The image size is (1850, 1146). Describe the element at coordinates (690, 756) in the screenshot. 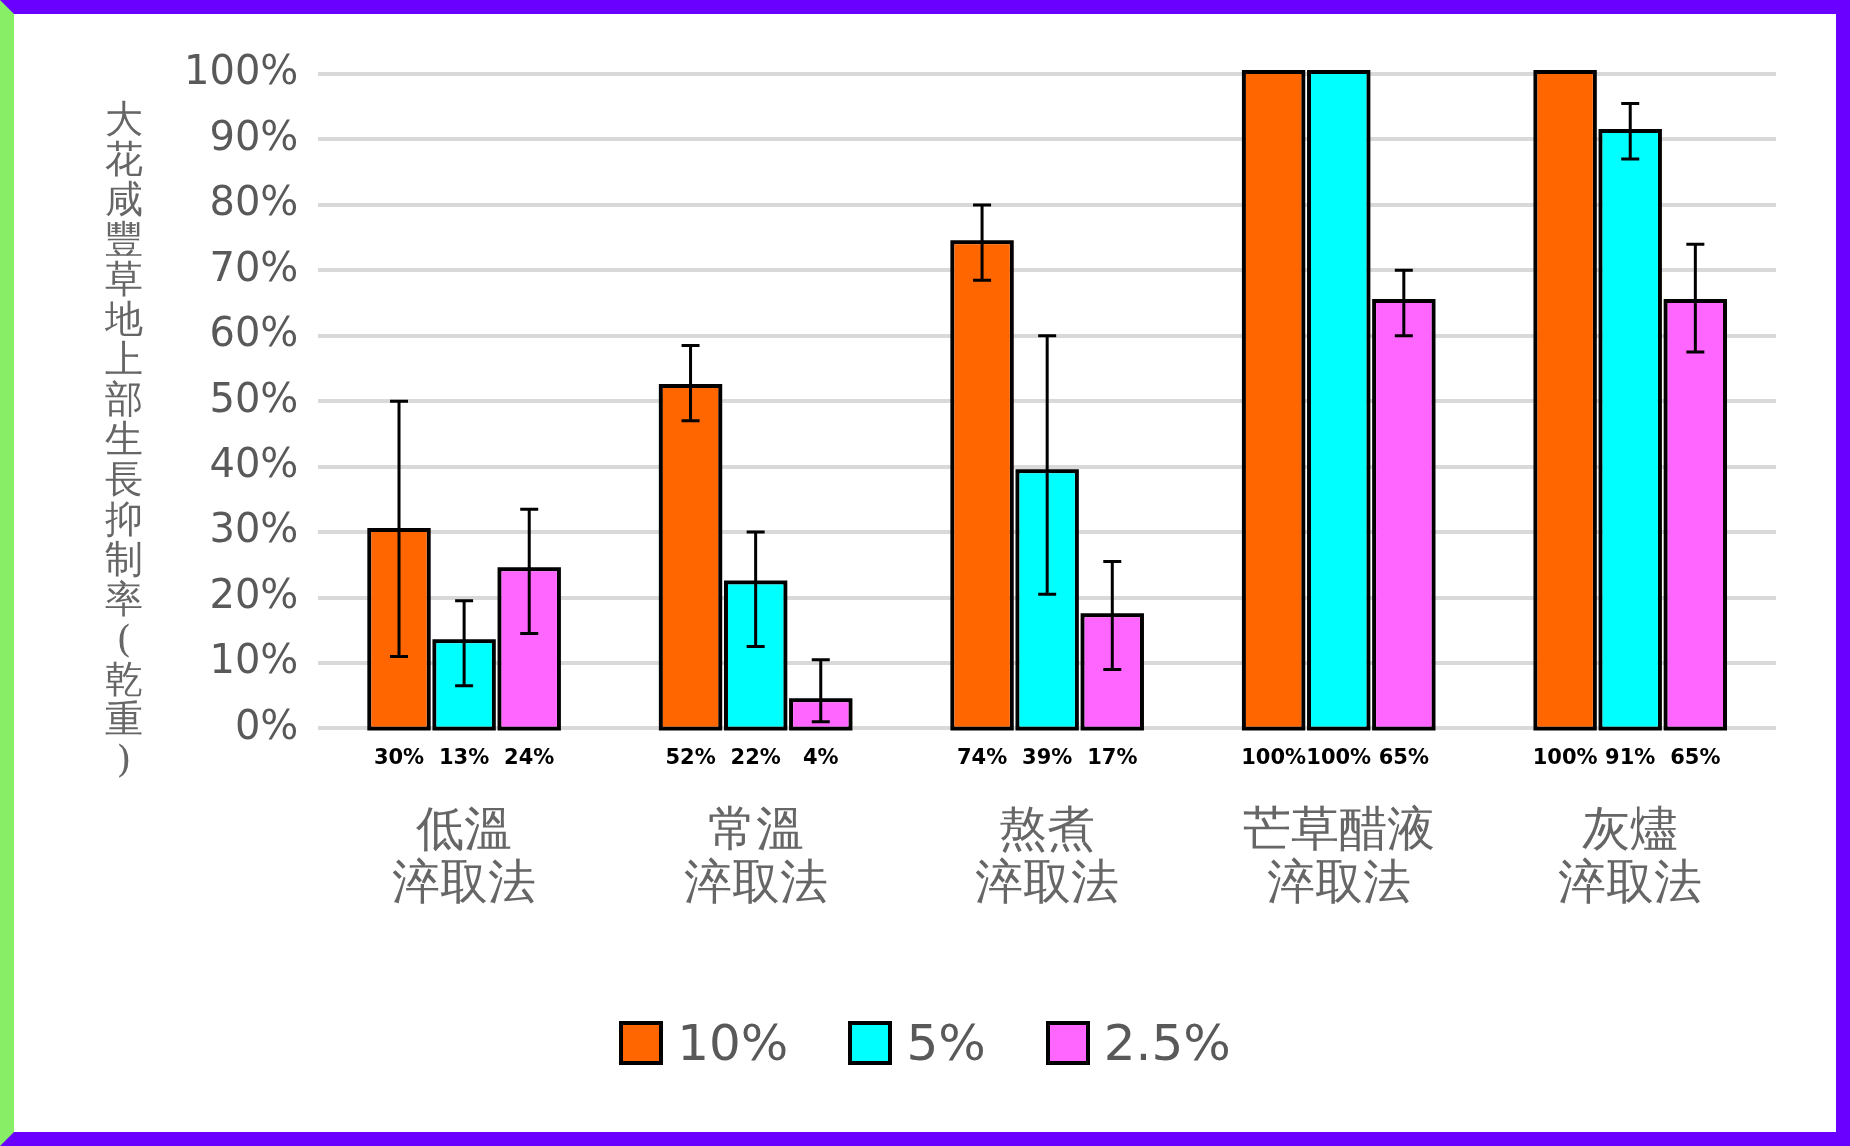

I see `data-label: 52%` at that location.